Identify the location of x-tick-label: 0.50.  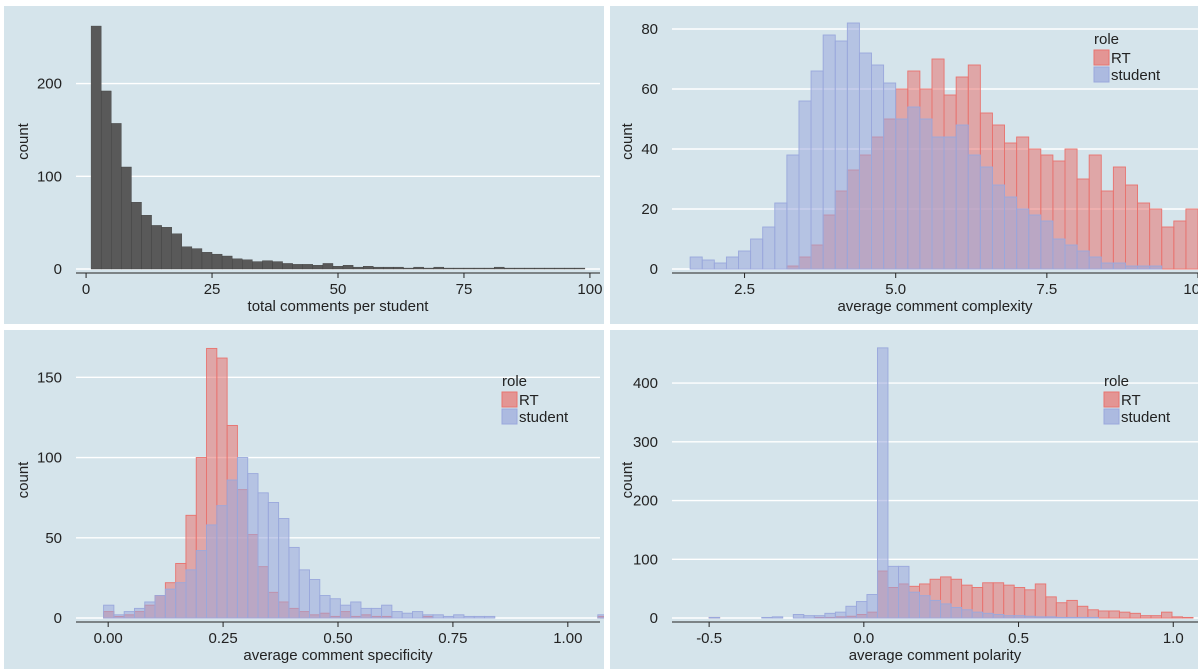
(337, 638).